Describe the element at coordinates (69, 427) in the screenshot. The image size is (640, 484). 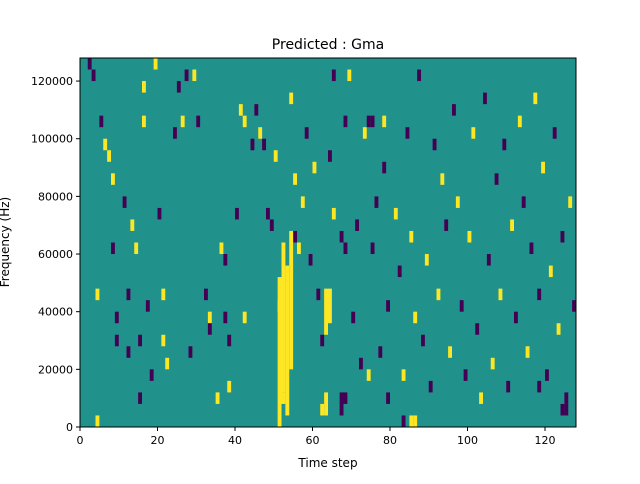
I see `y-tick-label: 0` at that location.